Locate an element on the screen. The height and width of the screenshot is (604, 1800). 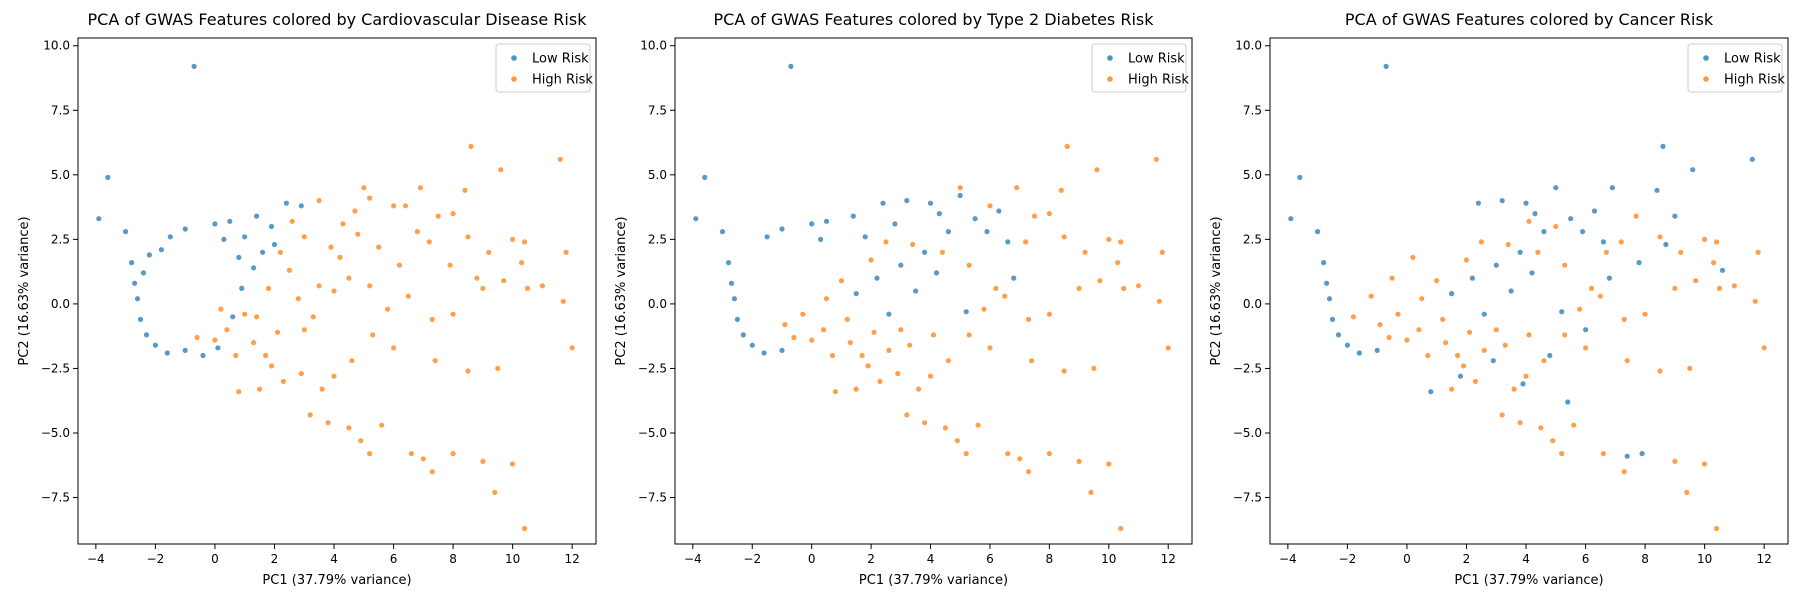
y-axis-label: PC2 (16.63% variance) is located at coordinates (621, 290).